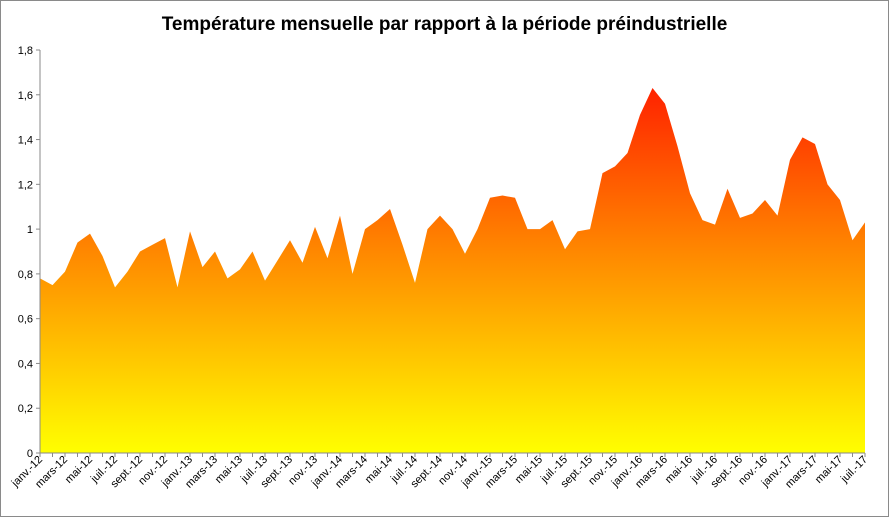  What do you see at coordinates (25, 320) in the screenshot?
I see `y-tick-label: 0,6` at bounding box center [25, 320].